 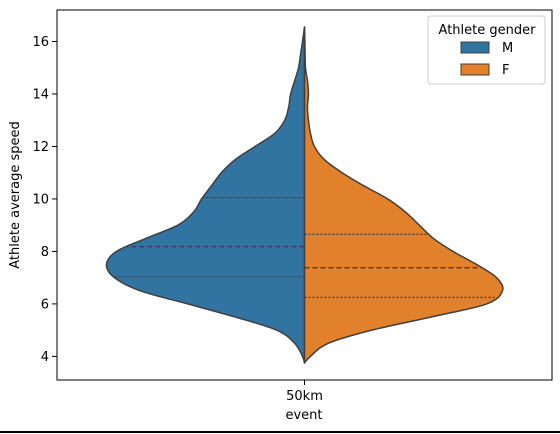 I want to click on y-axis: 4 6 8 10 12 14 16, so click(x=44, y=200).